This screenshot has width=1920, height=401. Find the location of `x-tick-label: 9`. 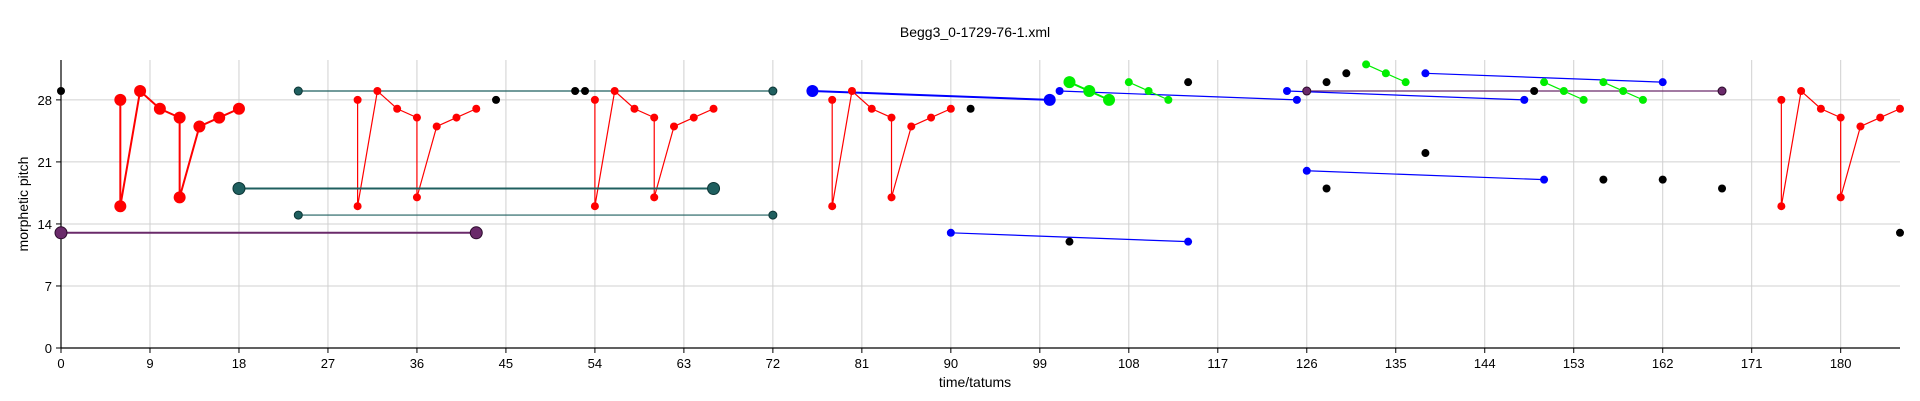

x-tick-label: 9 is located at coordinates (149, 363).